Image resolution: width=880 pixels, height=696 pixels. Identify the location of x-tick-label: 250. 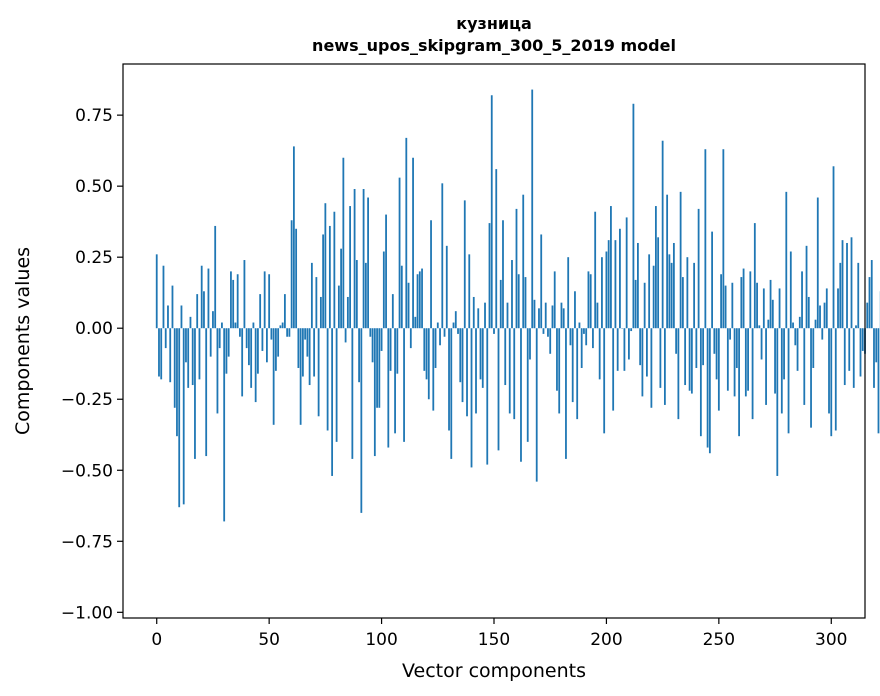
(719, 640).